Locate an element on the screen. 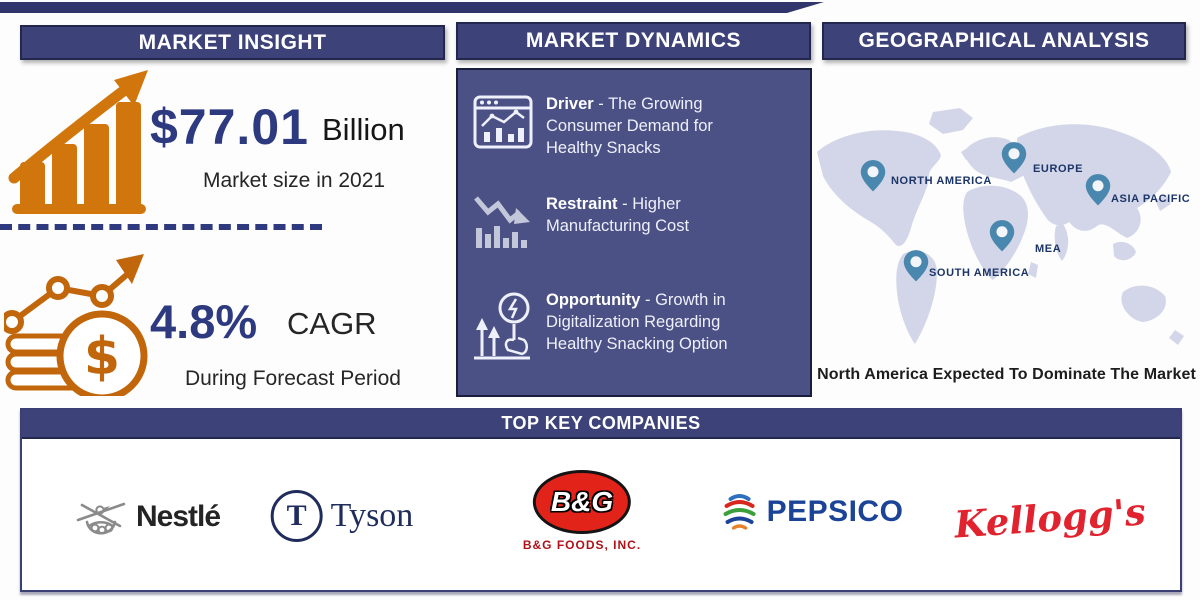  growth-bar-chart-icon is located at coordinates (78, 142).